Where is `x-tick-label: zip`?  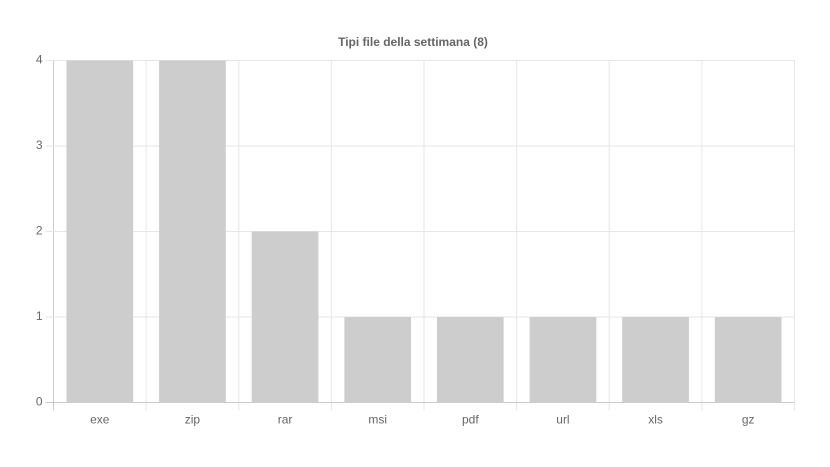 x-tick-label: zip is located at coordinates (193, 420).